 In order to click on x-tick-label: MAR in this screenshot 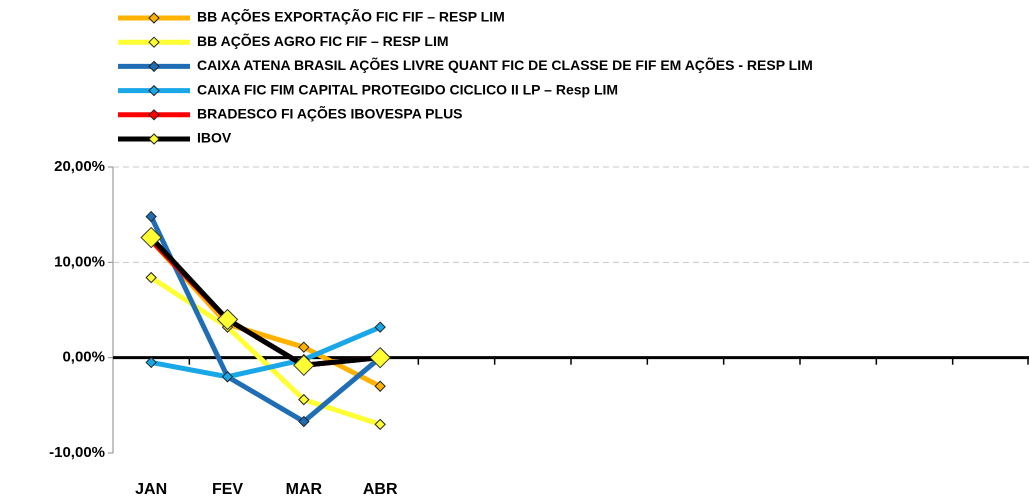, I will do `click(304, 489)`.